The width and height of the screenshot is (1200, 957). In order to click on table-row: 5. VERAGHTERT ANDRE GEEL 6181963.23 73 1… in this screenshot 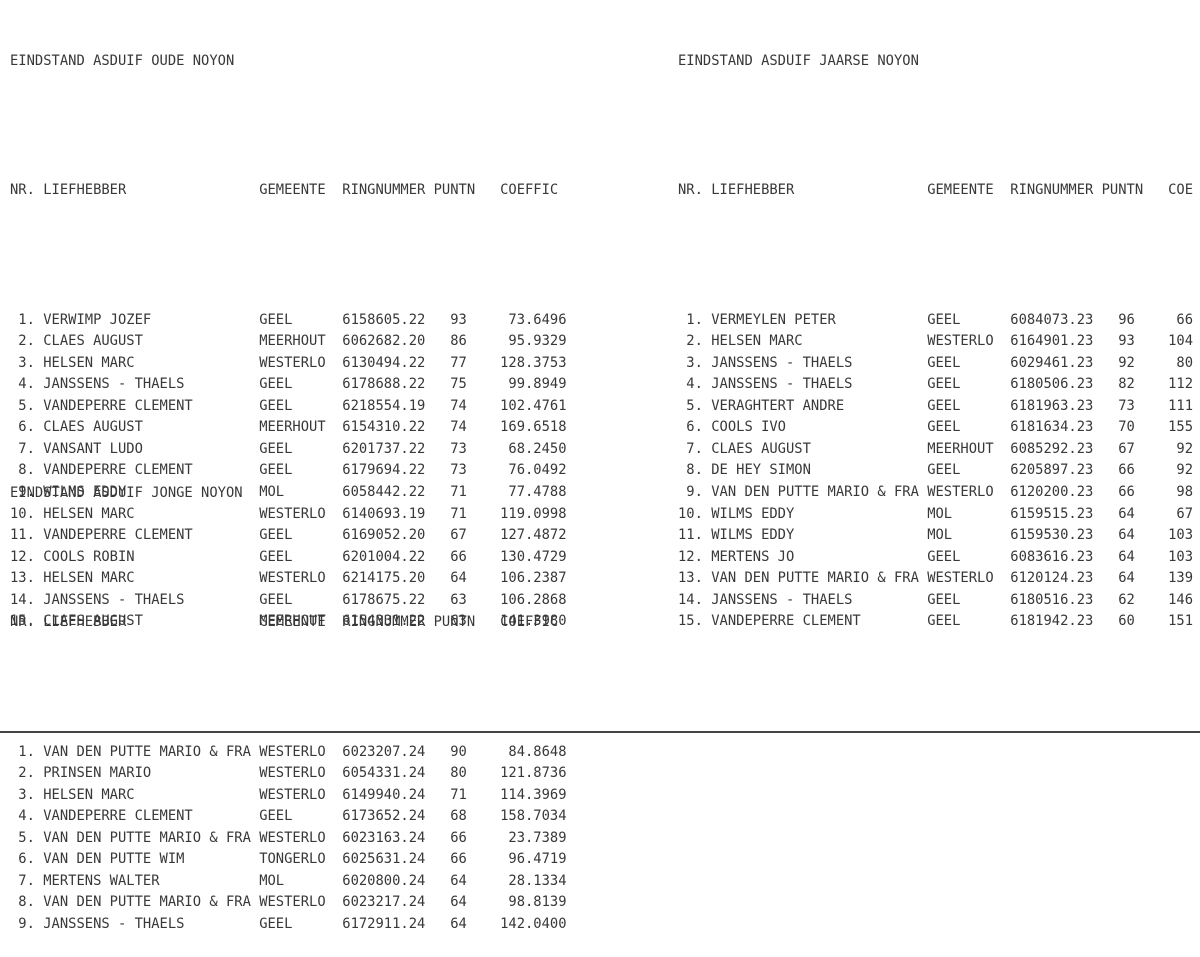, I will do `click(935, 405)`.